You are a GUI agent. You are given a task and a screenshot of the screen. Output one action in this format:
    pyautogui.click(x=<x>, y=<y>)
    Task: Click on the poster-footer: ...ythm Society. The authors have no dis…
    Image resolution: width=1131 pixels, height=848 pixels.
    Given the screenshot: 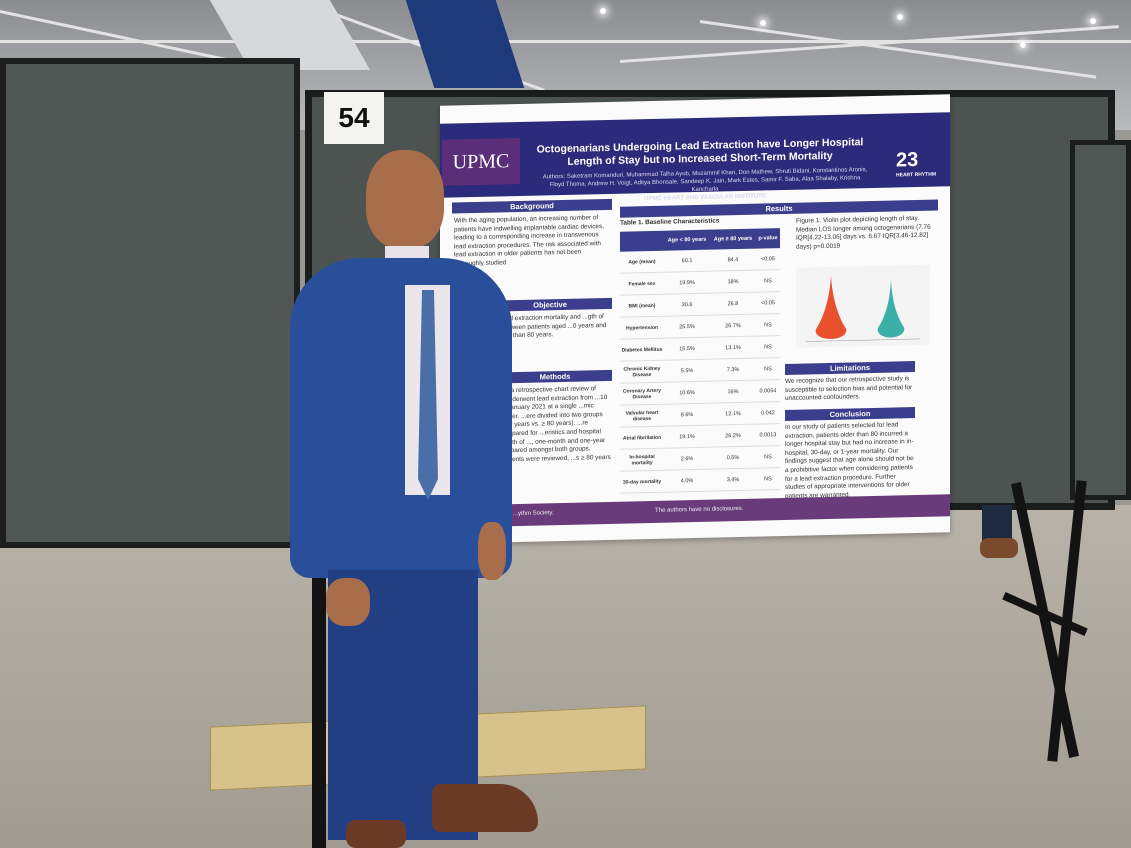 What is the action you would take?
    pyautogui.click(x=727, y=510)
    